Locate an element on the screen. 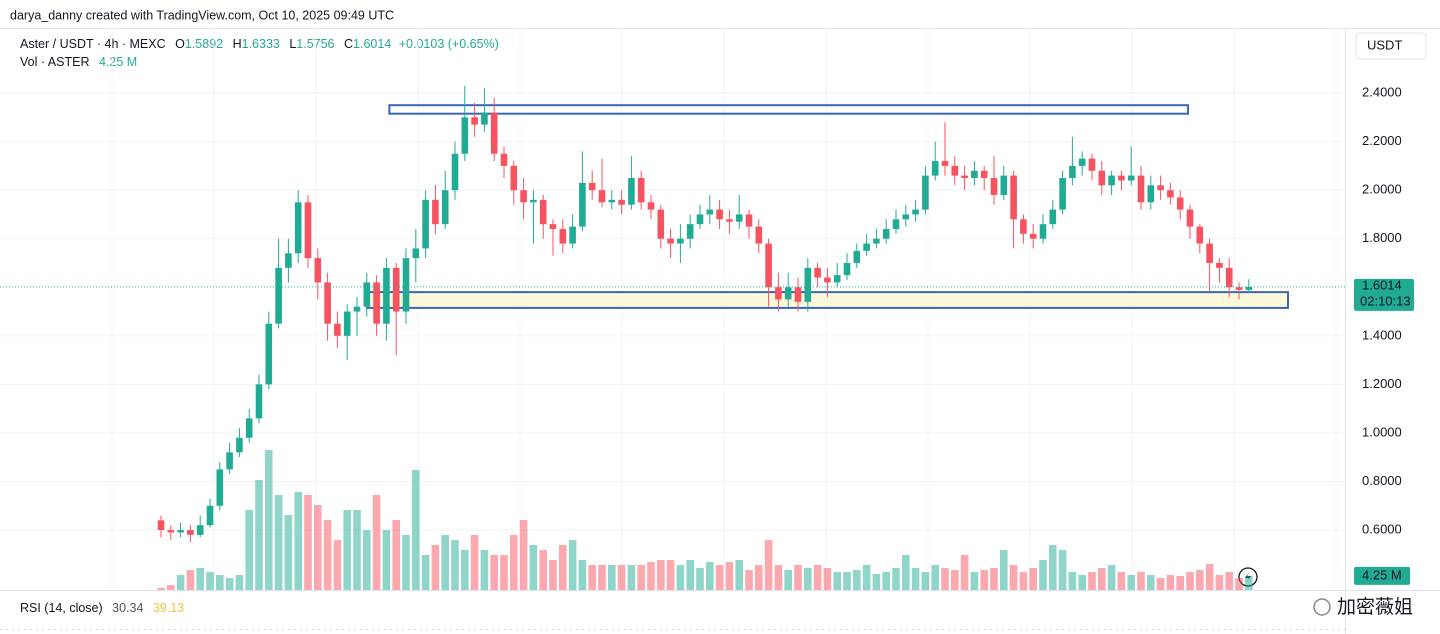 The height and width of the screenshot is (634, 1440). rsi-title: RSI (14, close) is located at coordinates (61, 608).